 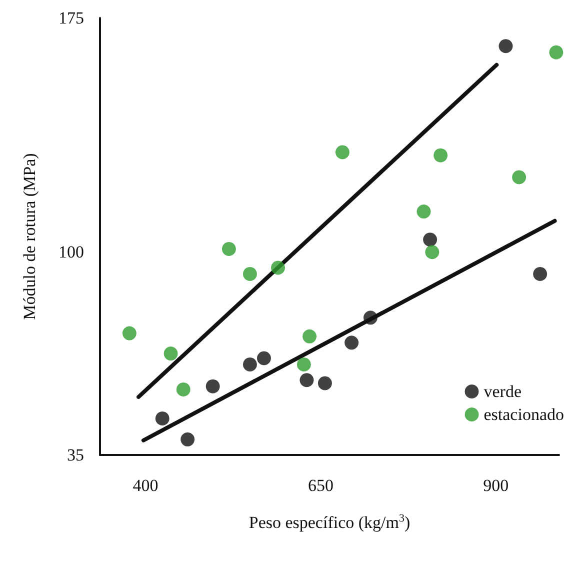 What do you see at coordinates (321, 485) in the screenshot?
I see `x-tick-label: 650` at bounding box center [321, 485].